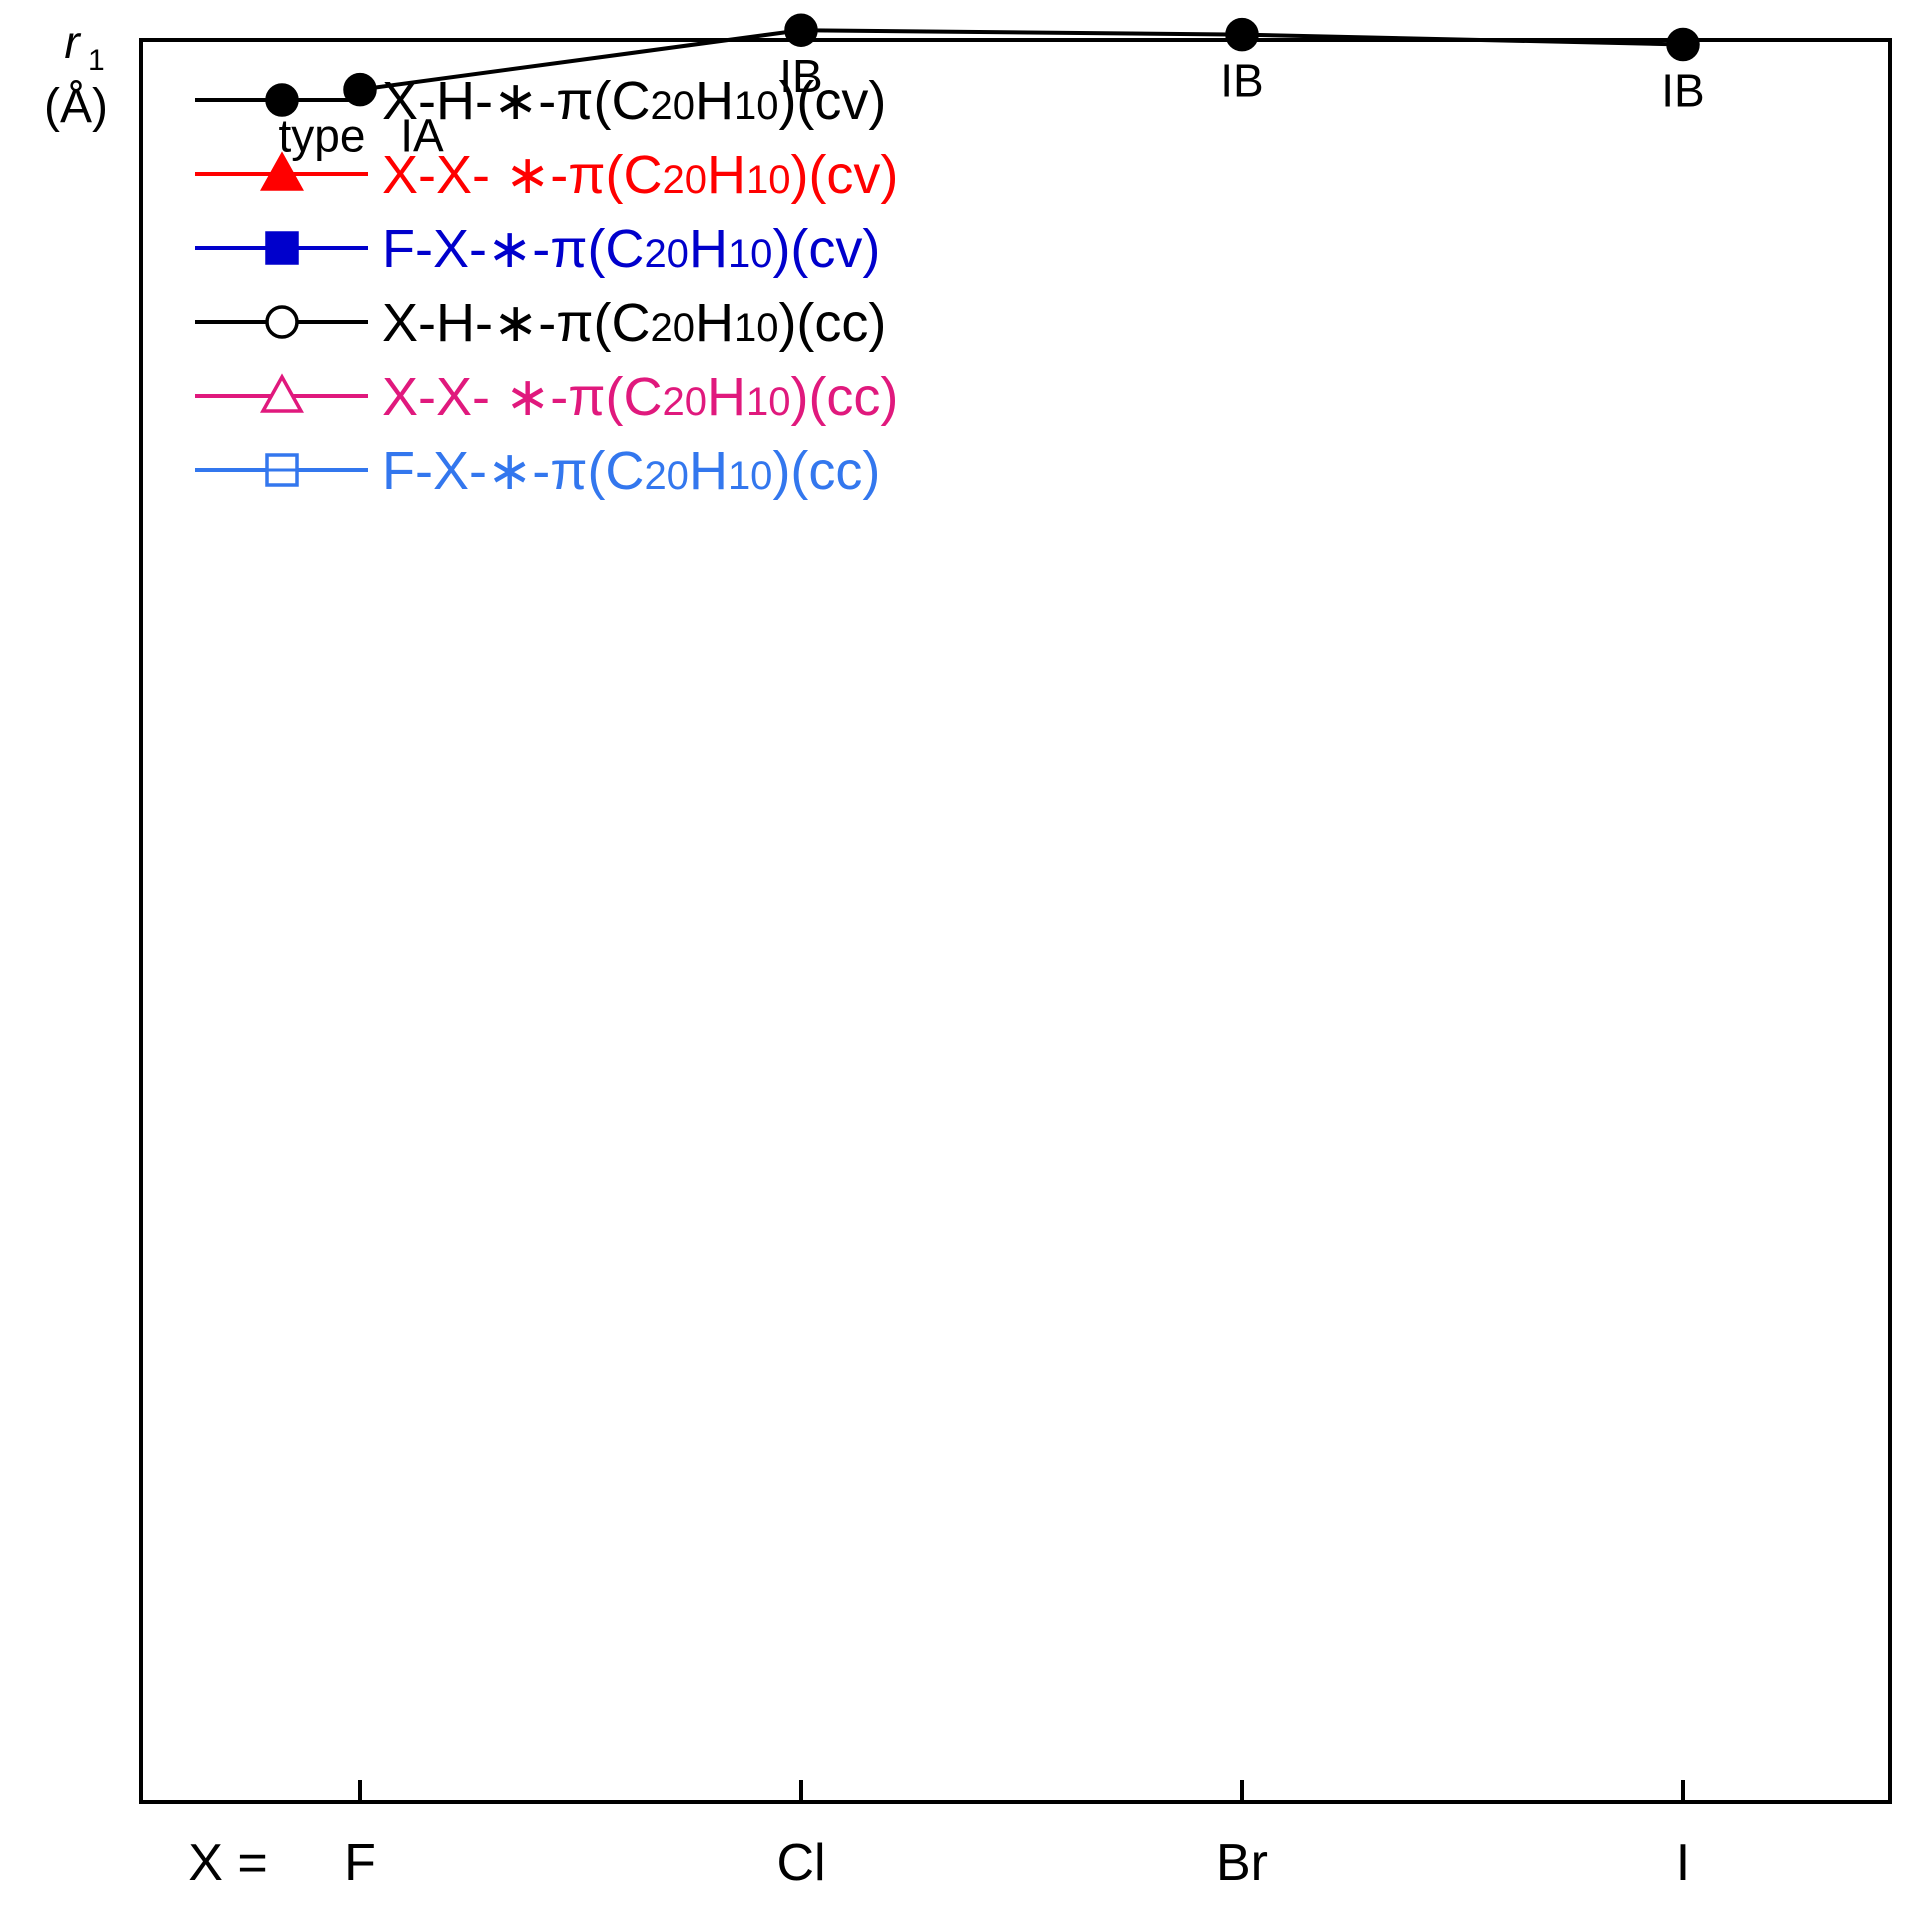  I want to click on series-1: type IA IB IB IB, so click(992, 87).